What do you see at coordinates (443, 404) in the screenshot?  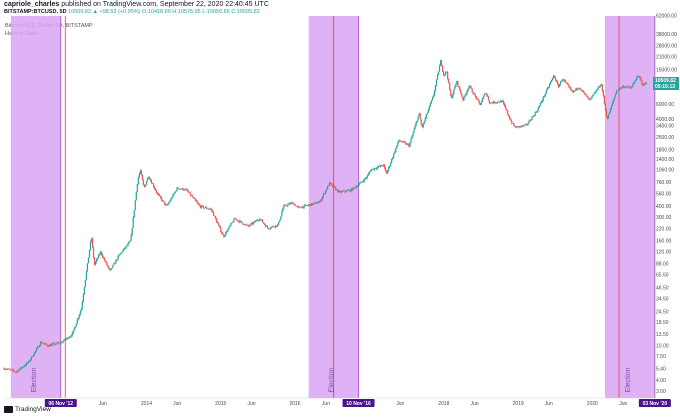 I see `time-tick-label: 2018` at bounding box center [443, 404].